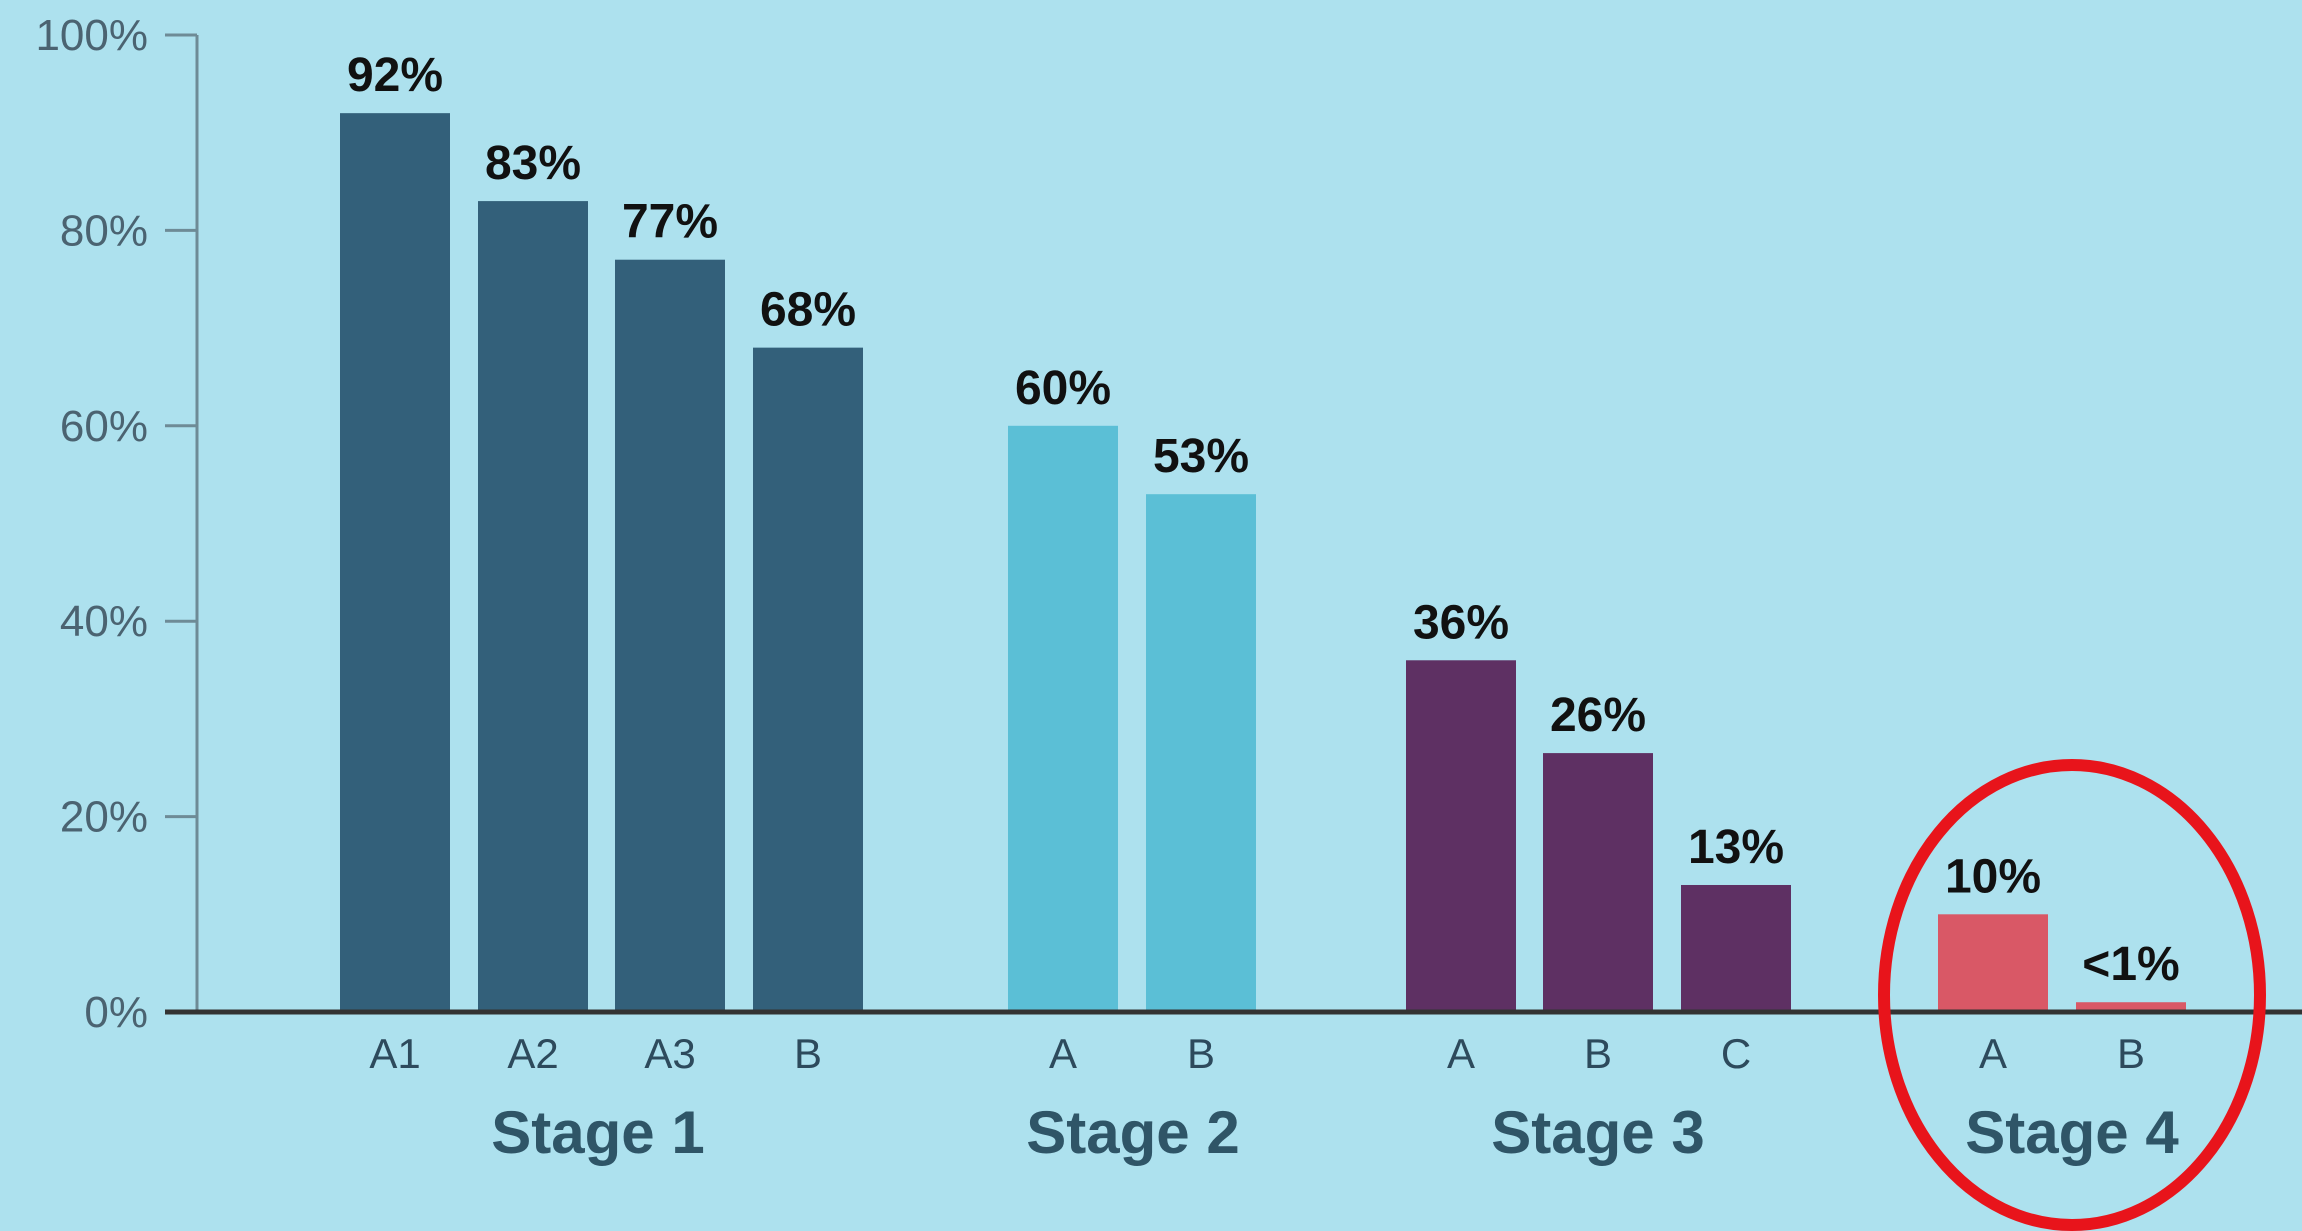  I want to click on data-label: 10%, so click(1993, 876).